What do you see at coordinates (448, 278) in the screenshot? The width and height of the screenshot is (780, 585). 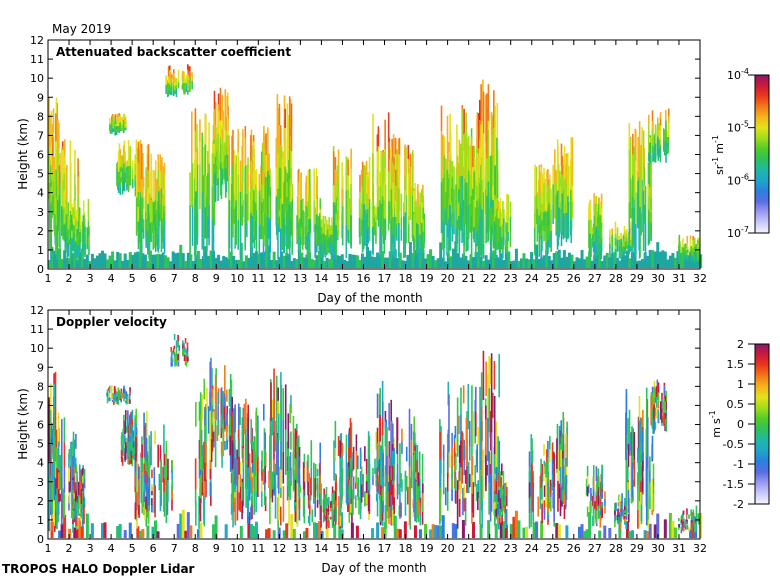 I see `x-tick-label: 20` at bounding box center [448, 278].